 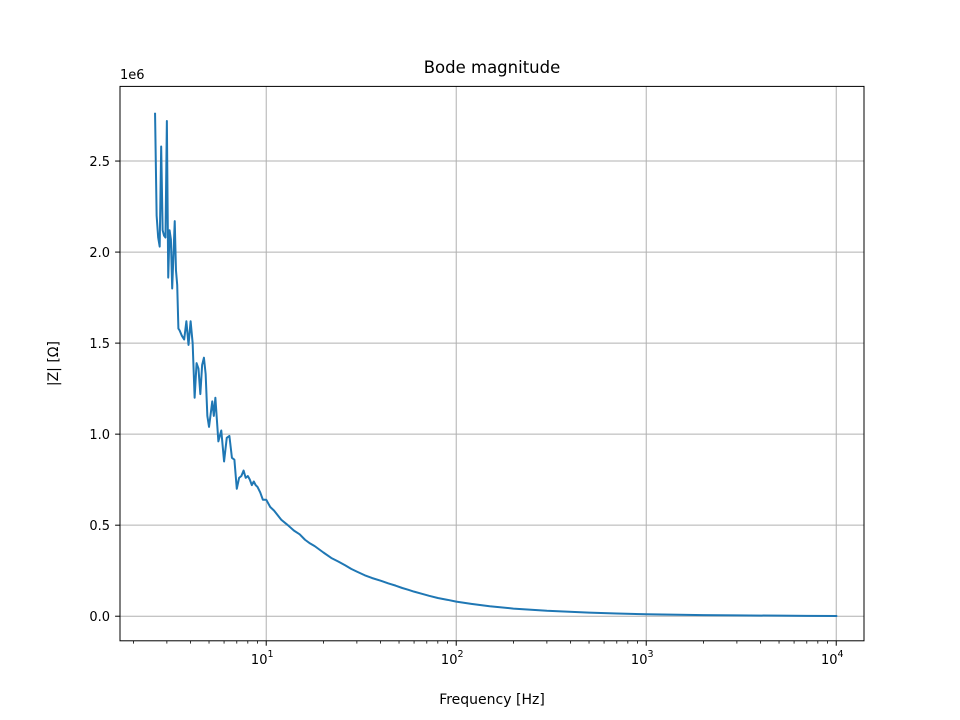 I want to click on x-axis-title: Frequency [Hz], so click(x=492, y=700).